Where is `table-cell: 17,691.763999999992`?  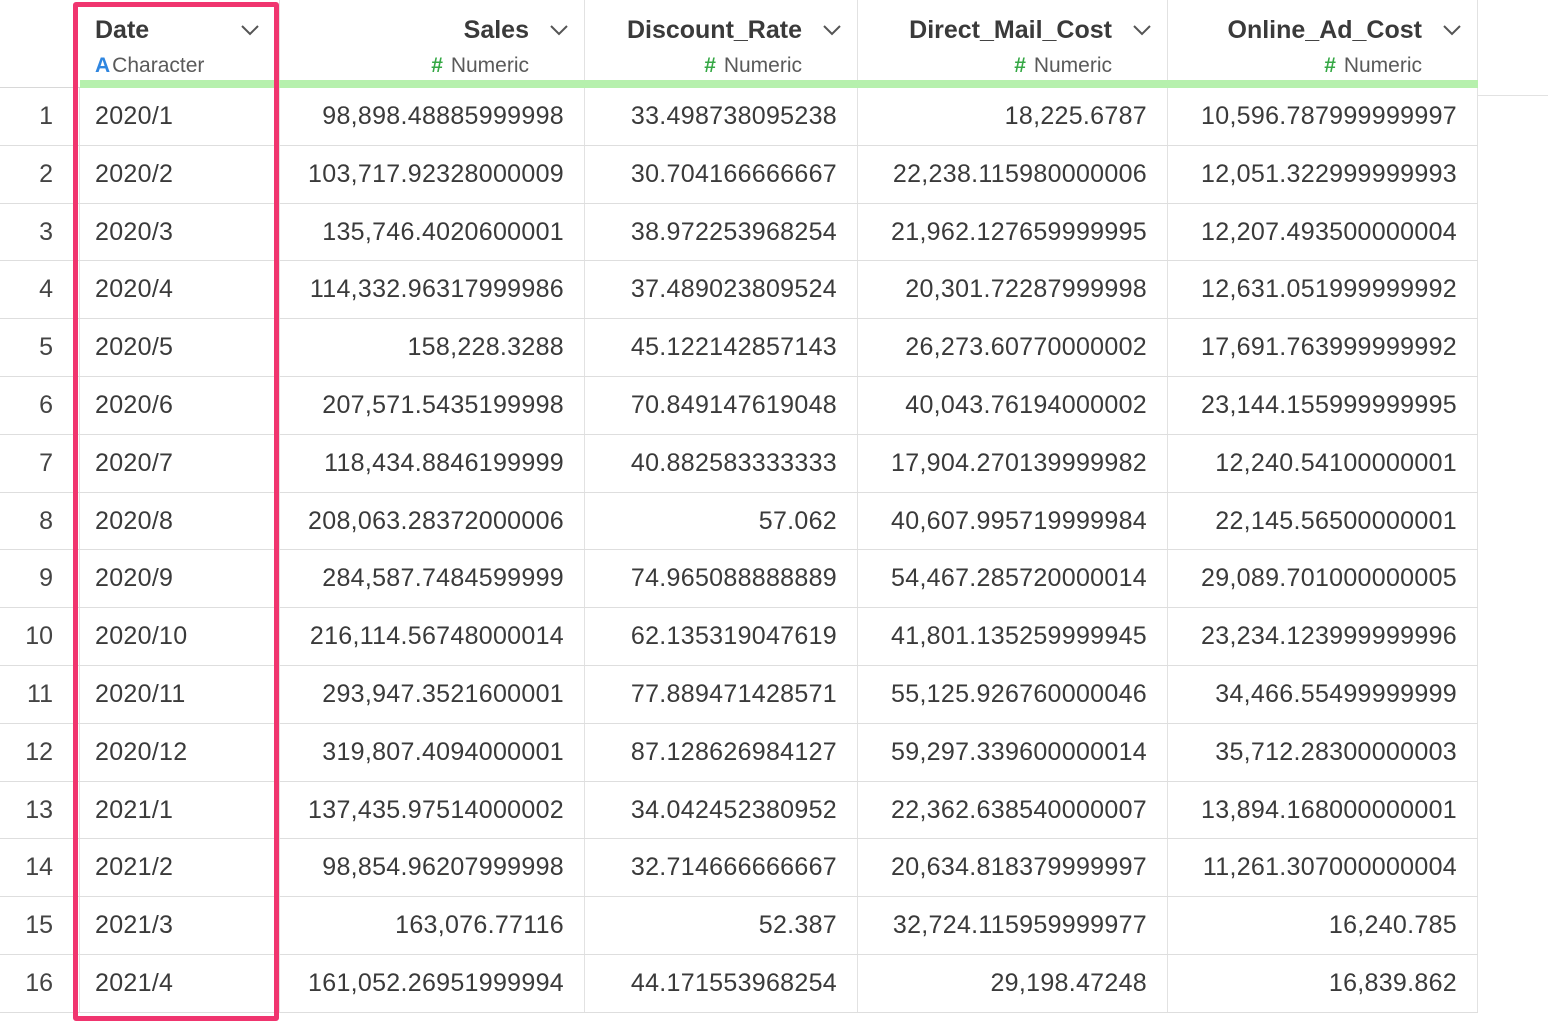 table-cell: 17,691.763999999992 is located at coordinates (1323, 347).